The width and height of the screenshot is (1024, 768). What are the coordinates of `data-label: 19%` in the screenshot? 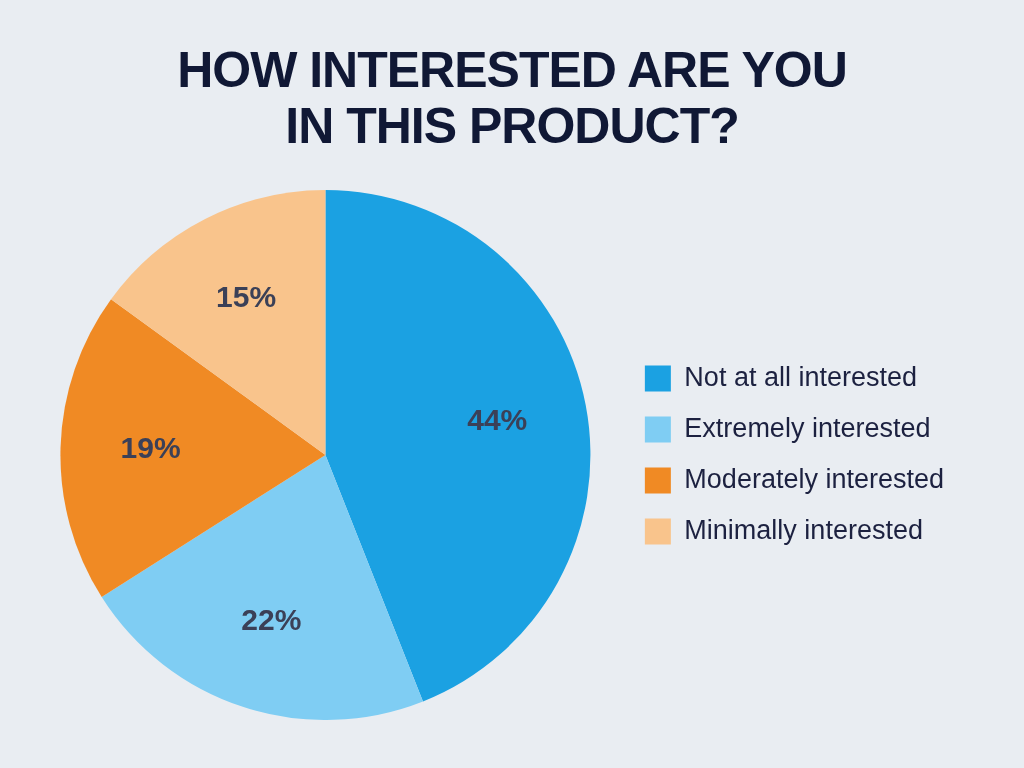 It's located at (150, 447).